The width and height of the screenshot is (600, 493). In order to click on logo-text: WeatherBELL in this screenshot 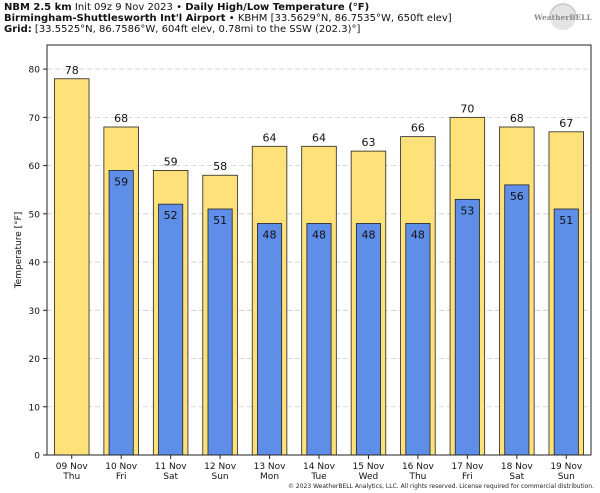, I will do `click(562, 17)`.